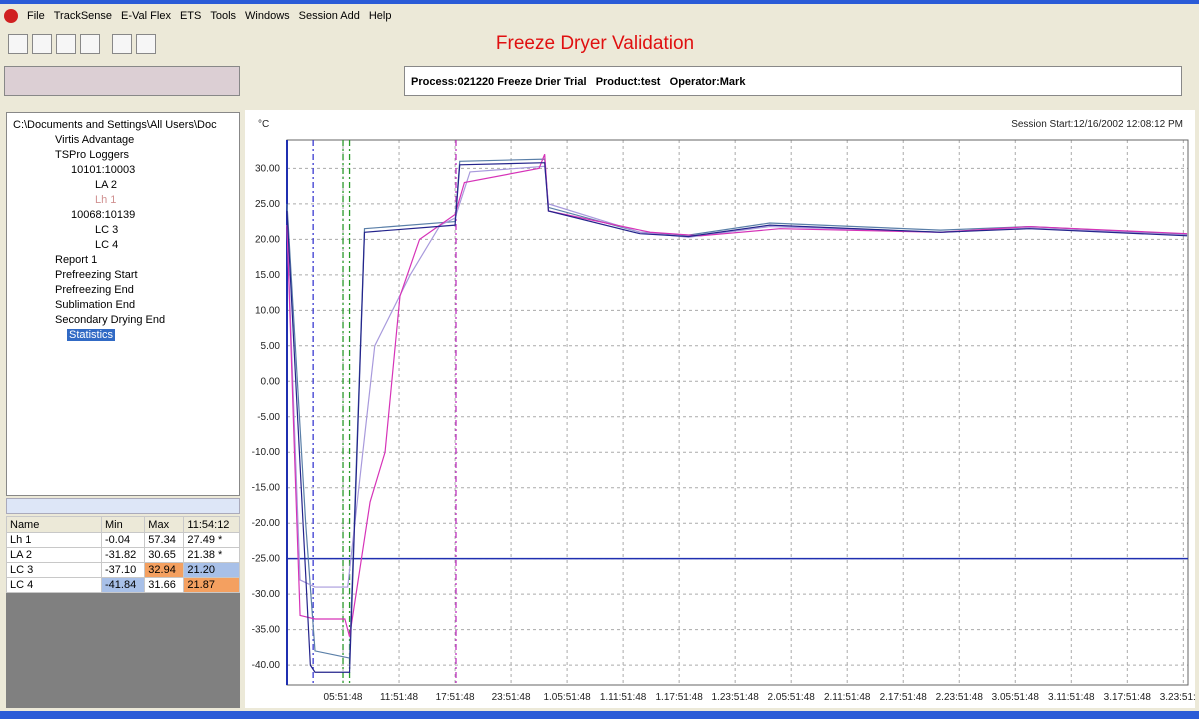  What do you see at coordinates (54, 585) in the screenshot?
I see `cell: LC 4` at bounding box center [54, 585].